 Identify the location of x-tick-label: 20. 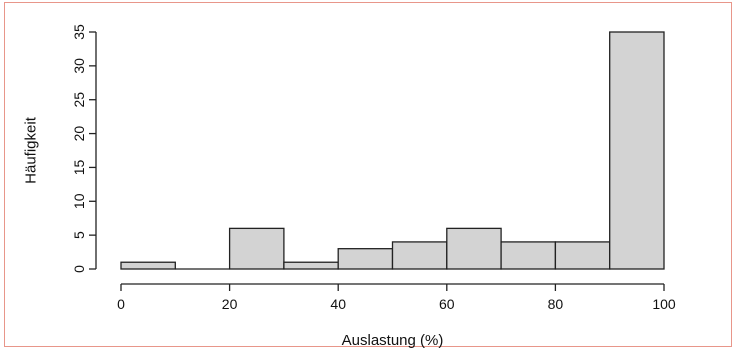
(230, 304).